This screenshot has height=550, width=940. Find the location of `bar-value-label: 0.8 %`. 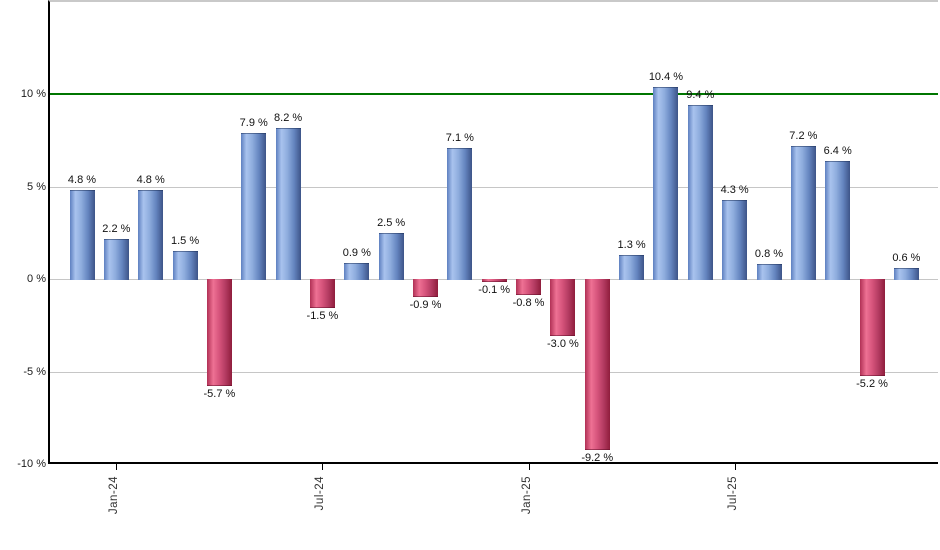

bar-value-label: 0.8 % is located at coordinates (769, 254).